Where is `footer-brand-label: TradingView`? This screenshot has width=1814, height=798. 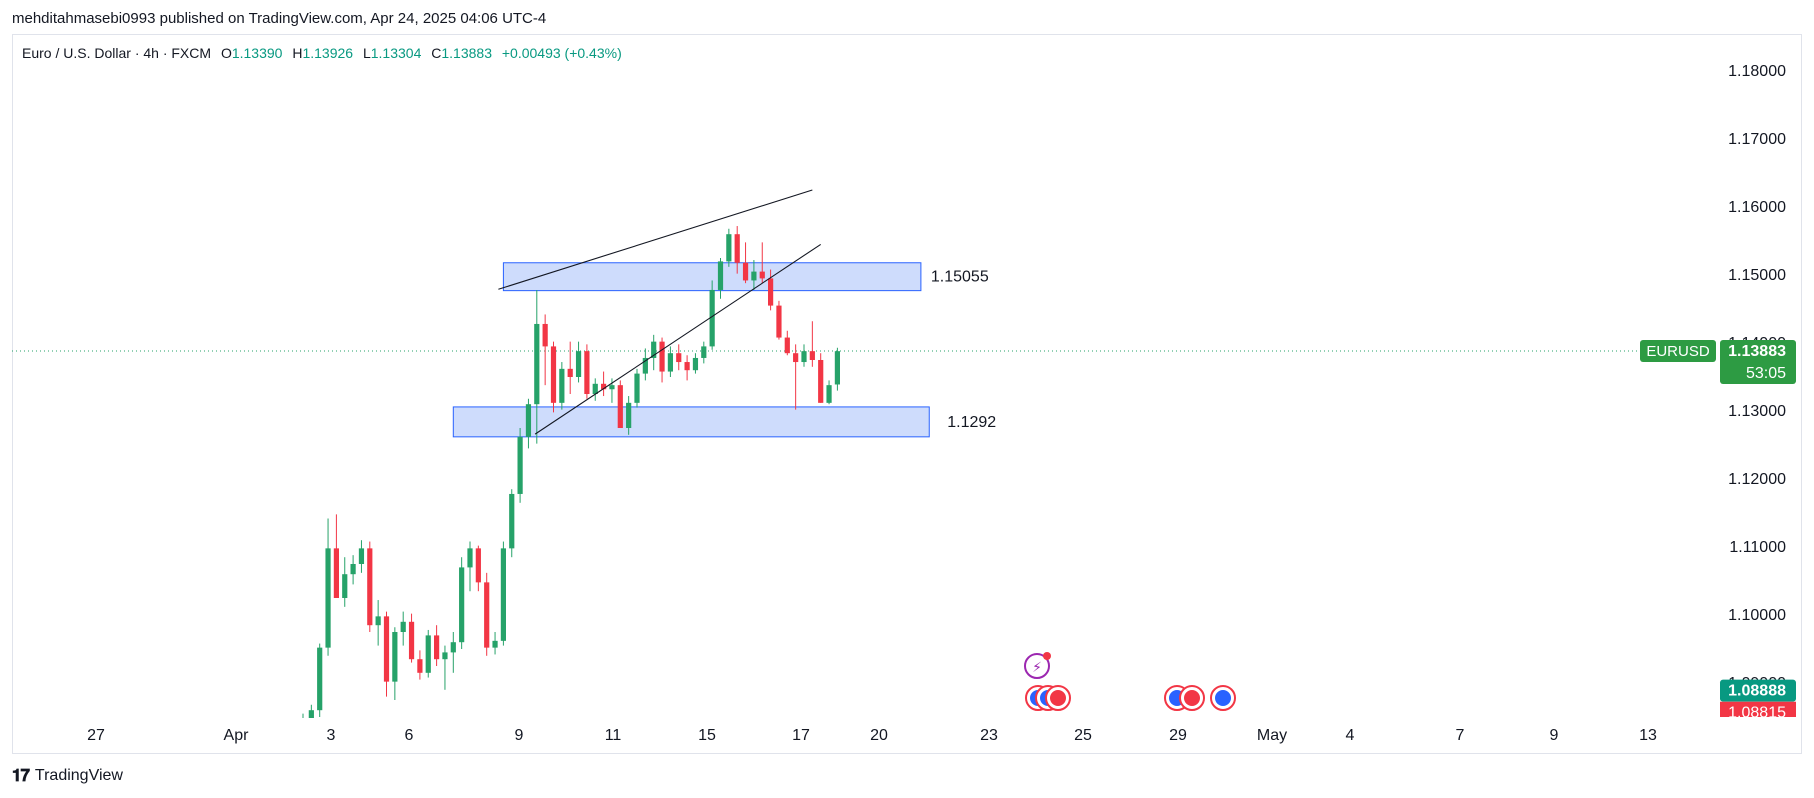
footer-brand-label: TradingView is located at coordinates (78, 775).